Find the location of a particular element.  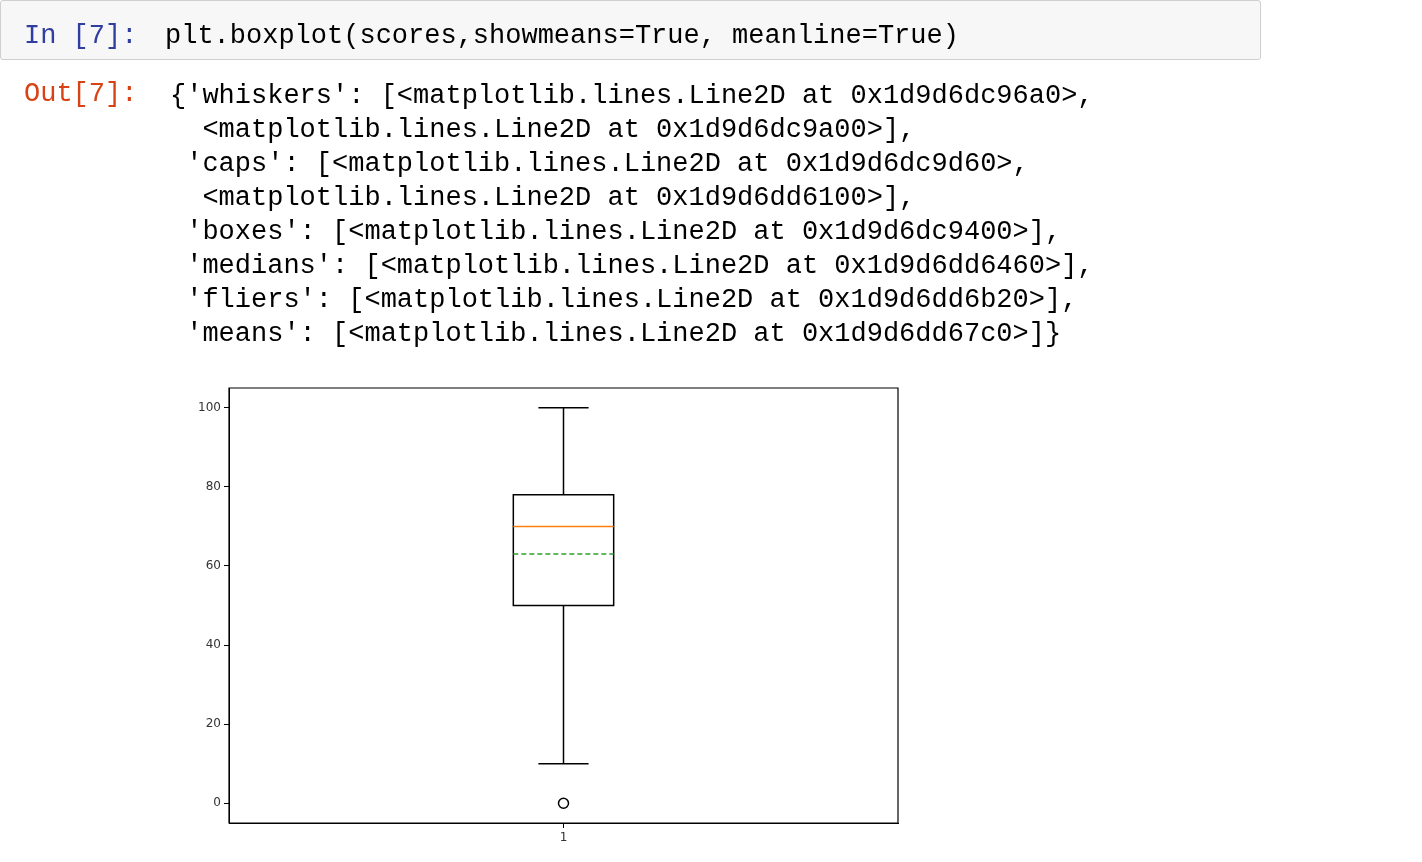

x-tick-label: 1 is located at coordinates (563, 837).